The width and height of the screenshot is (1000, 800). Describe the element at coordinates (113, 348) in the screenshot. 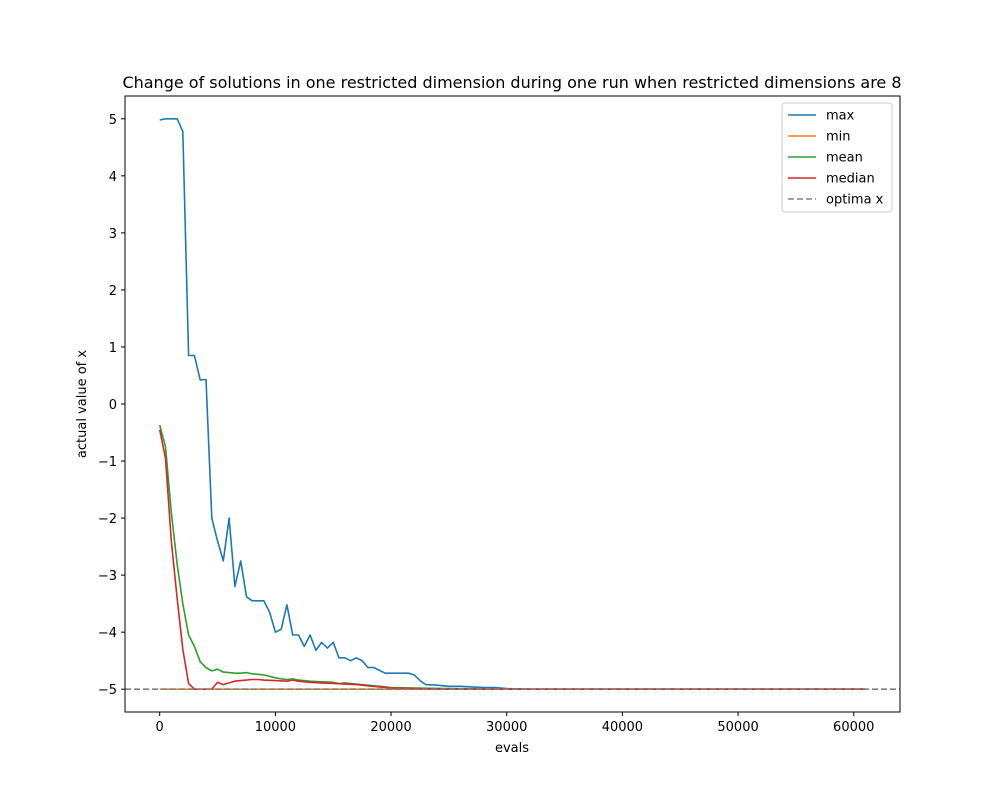

I see `y-tick-label: 1` at that location.